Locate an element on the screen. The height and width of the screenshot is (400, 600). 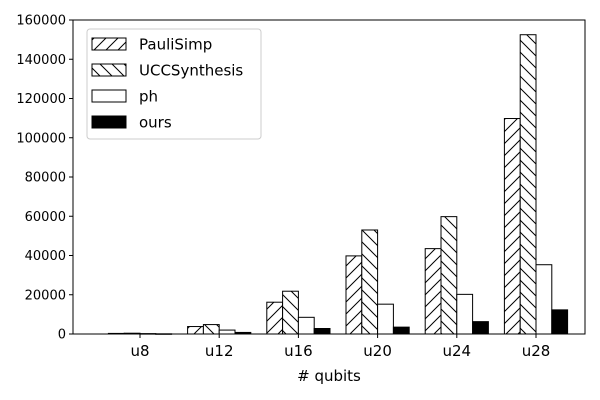
bar-uccsynthesis-u28 is located at coordinates (528, 184).